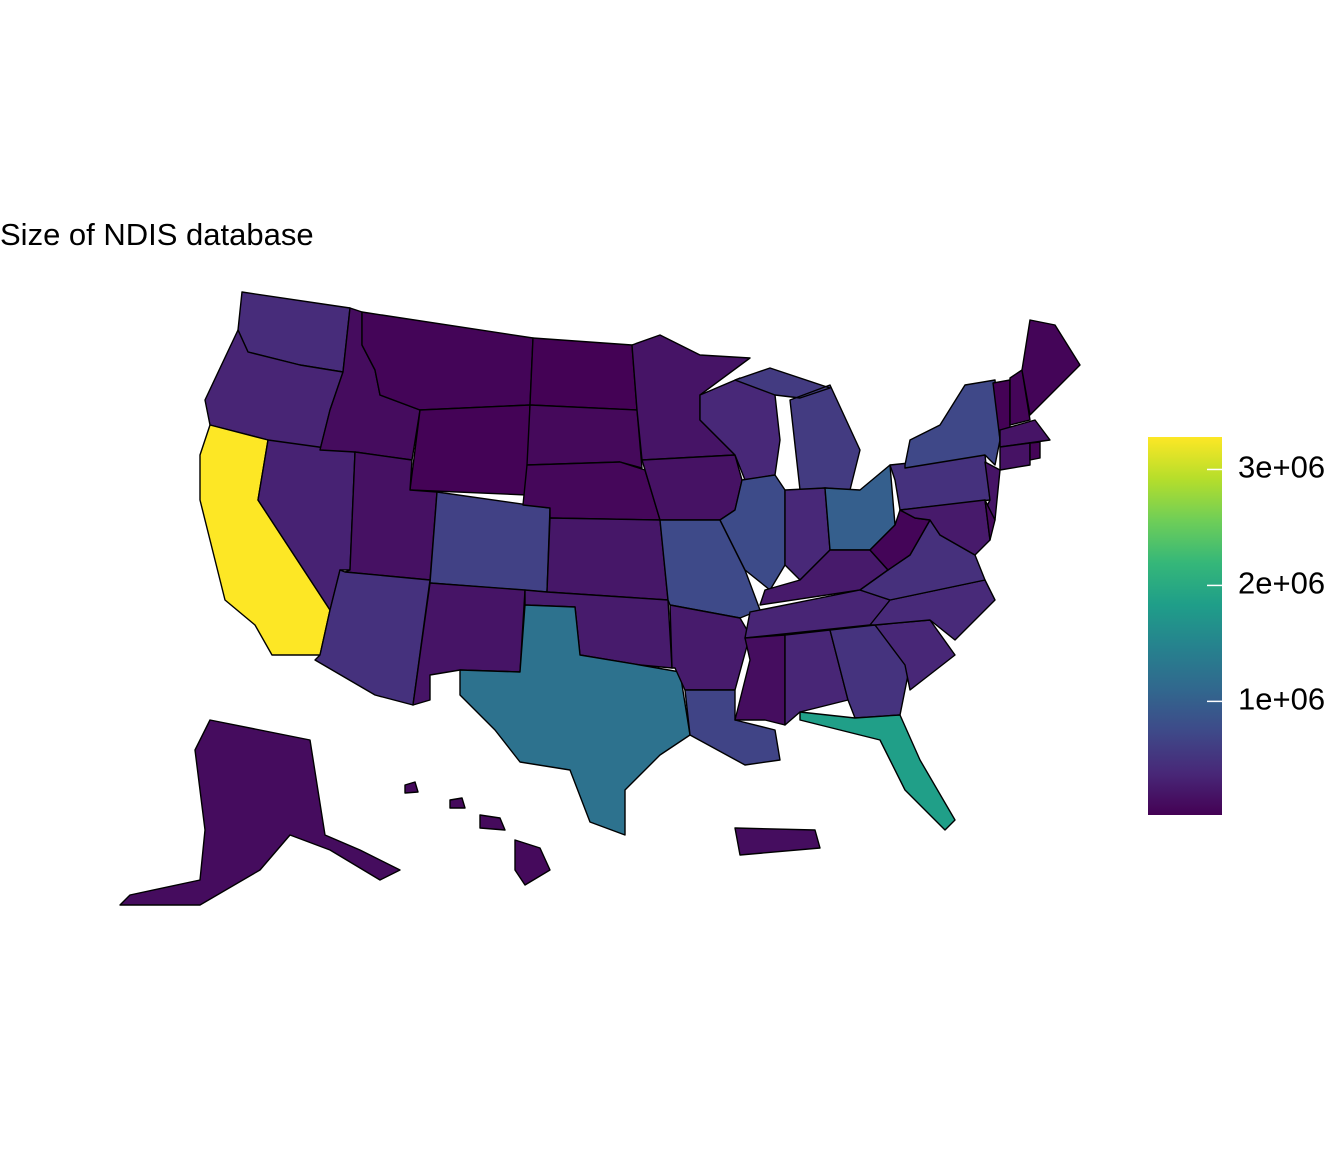 The width and height of the screenshot is (1344, 1157). Describe the element at coordinates (1281, 467) in the screenshot. I see `legend-tick-label: 3e+06` at that location.